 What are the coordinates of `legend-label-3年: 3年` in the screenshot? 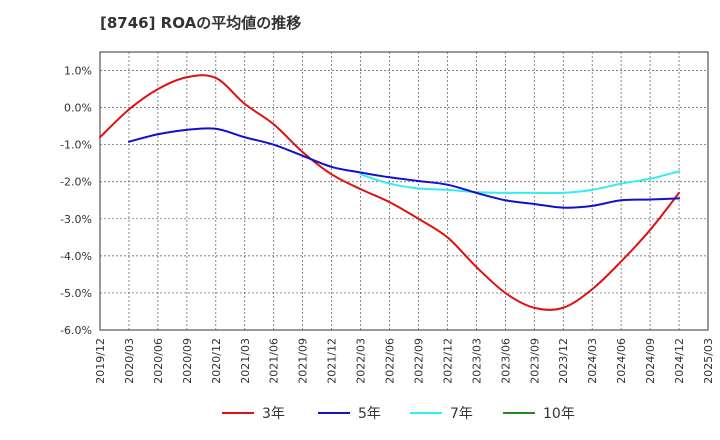 It's located at (273, 414).